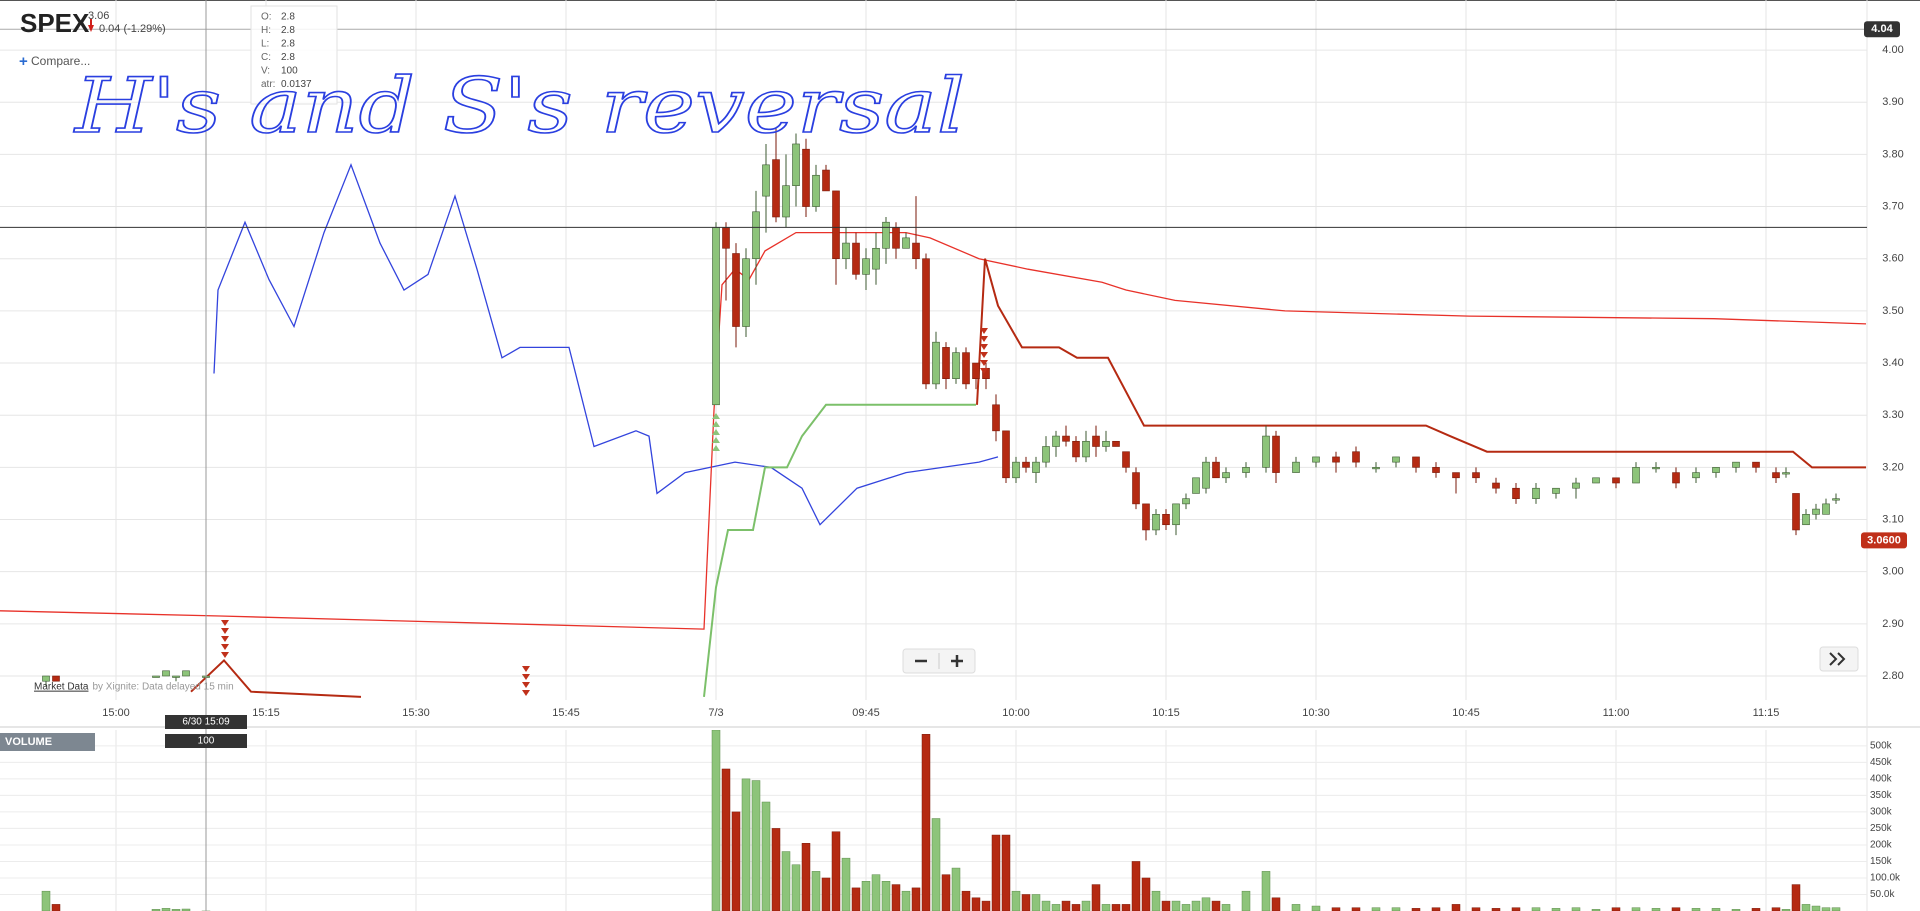 This screenshot has width=1920, height=911. What do you see at coordinates (1892, 624) in the screenshot?
I see `y-tick-label: 2.90` at bounding box center [1892, 624].